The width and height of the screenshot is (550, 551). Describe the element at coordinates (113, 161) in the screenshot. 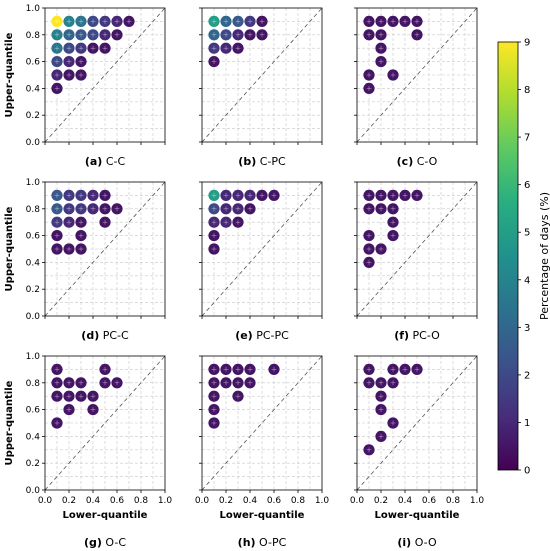

I see `panel-caption-name: C-C` at that location.